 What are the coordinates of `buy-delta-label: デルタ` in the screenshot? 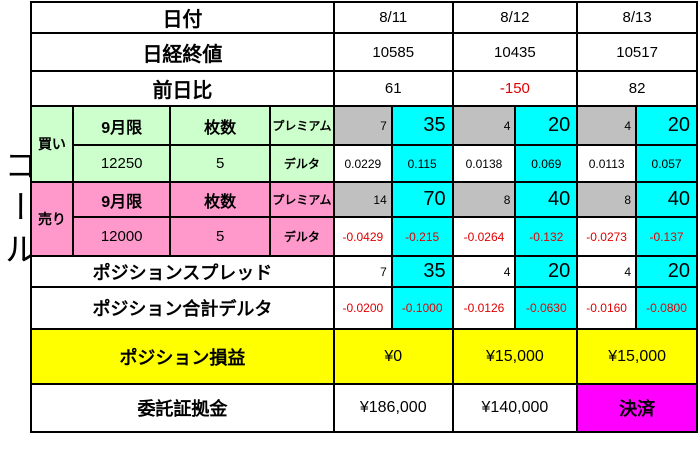 It's located at (301, 163).